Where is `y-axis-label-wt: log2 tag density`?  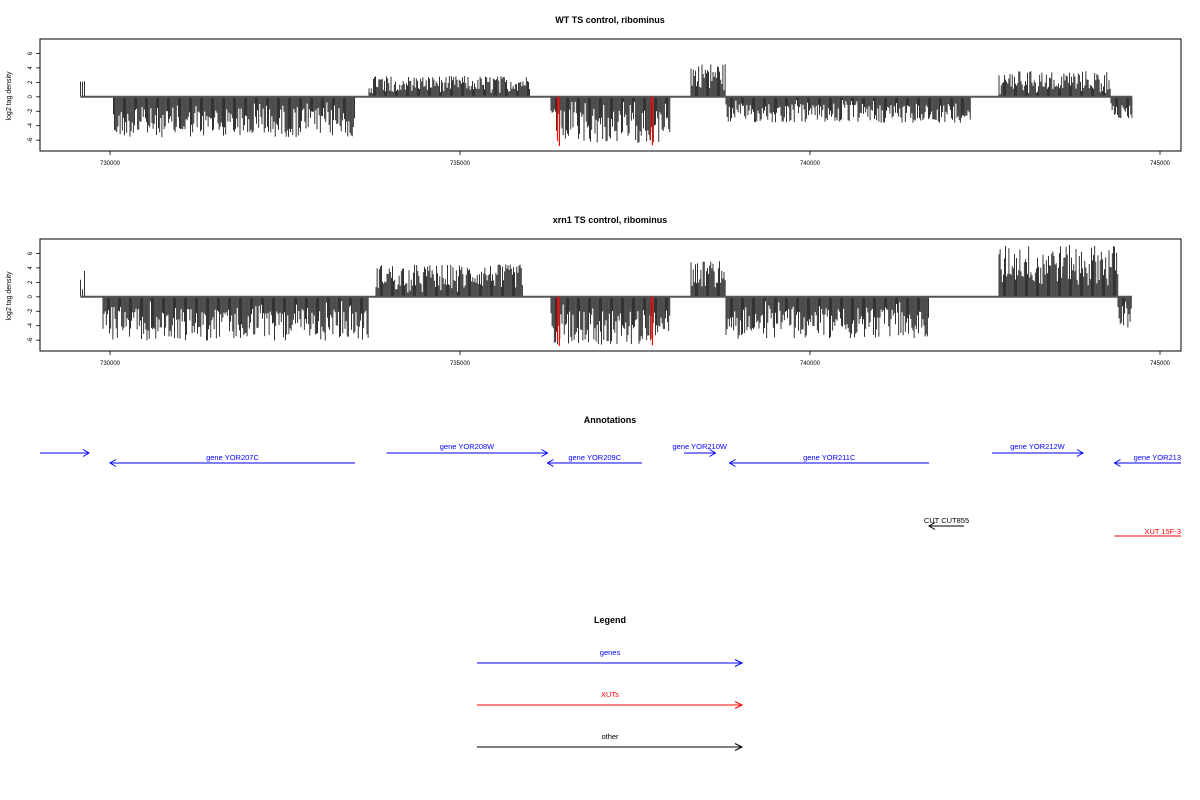
y-axis-label-wt: log2 tag density is located at coordinates (9, 96).